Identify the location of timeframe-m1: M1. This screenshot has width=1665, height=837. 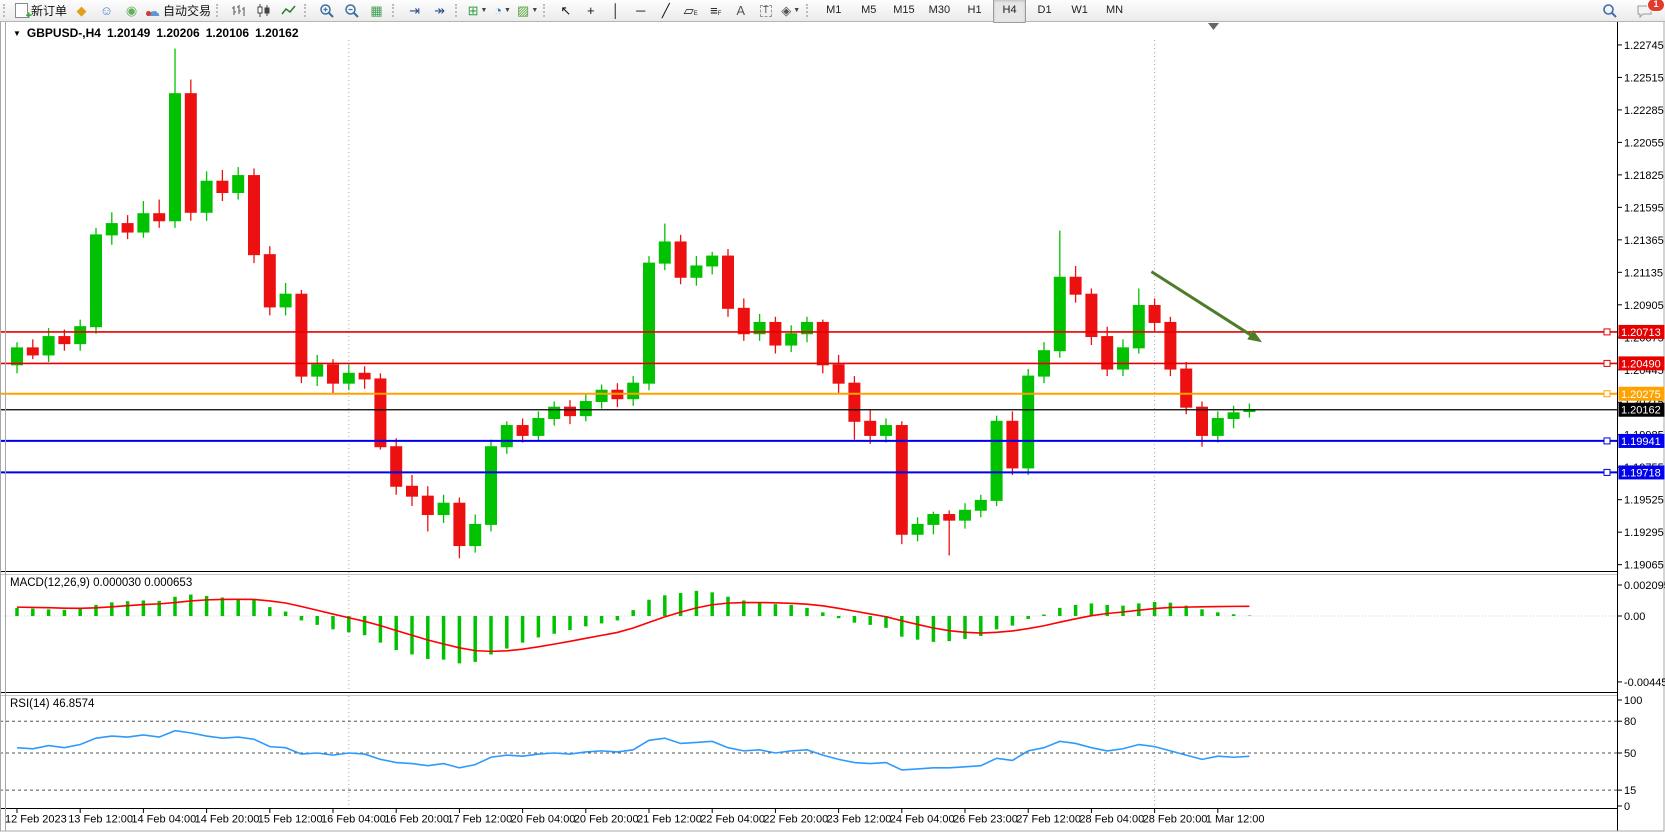
(834, 10).